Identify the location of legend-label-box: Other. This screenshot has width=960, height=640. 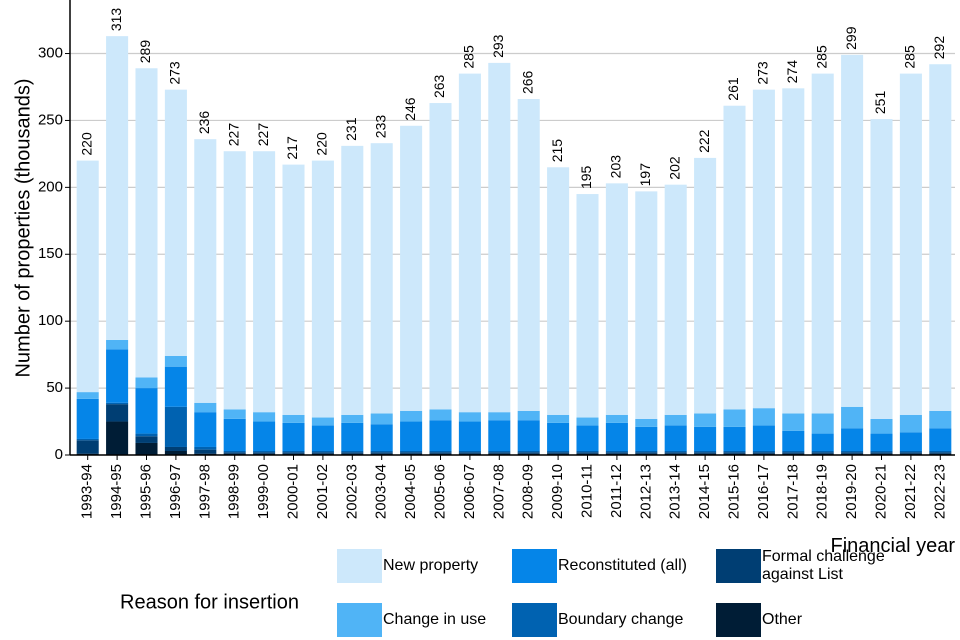
(782, 619).